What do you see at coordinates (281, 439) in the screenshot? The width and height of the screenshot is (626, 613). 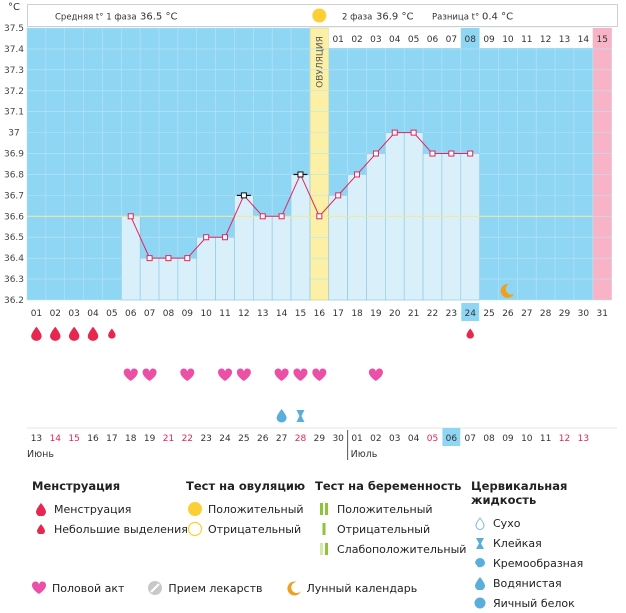 I see `date-label: 27` at bounding box center [281, 439].